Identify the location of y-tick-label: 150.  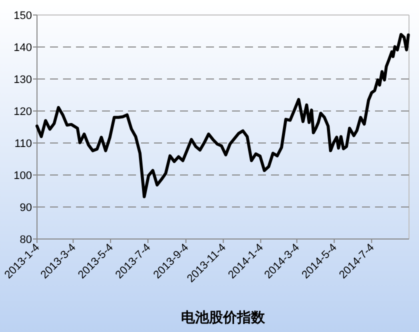
(23, 16).